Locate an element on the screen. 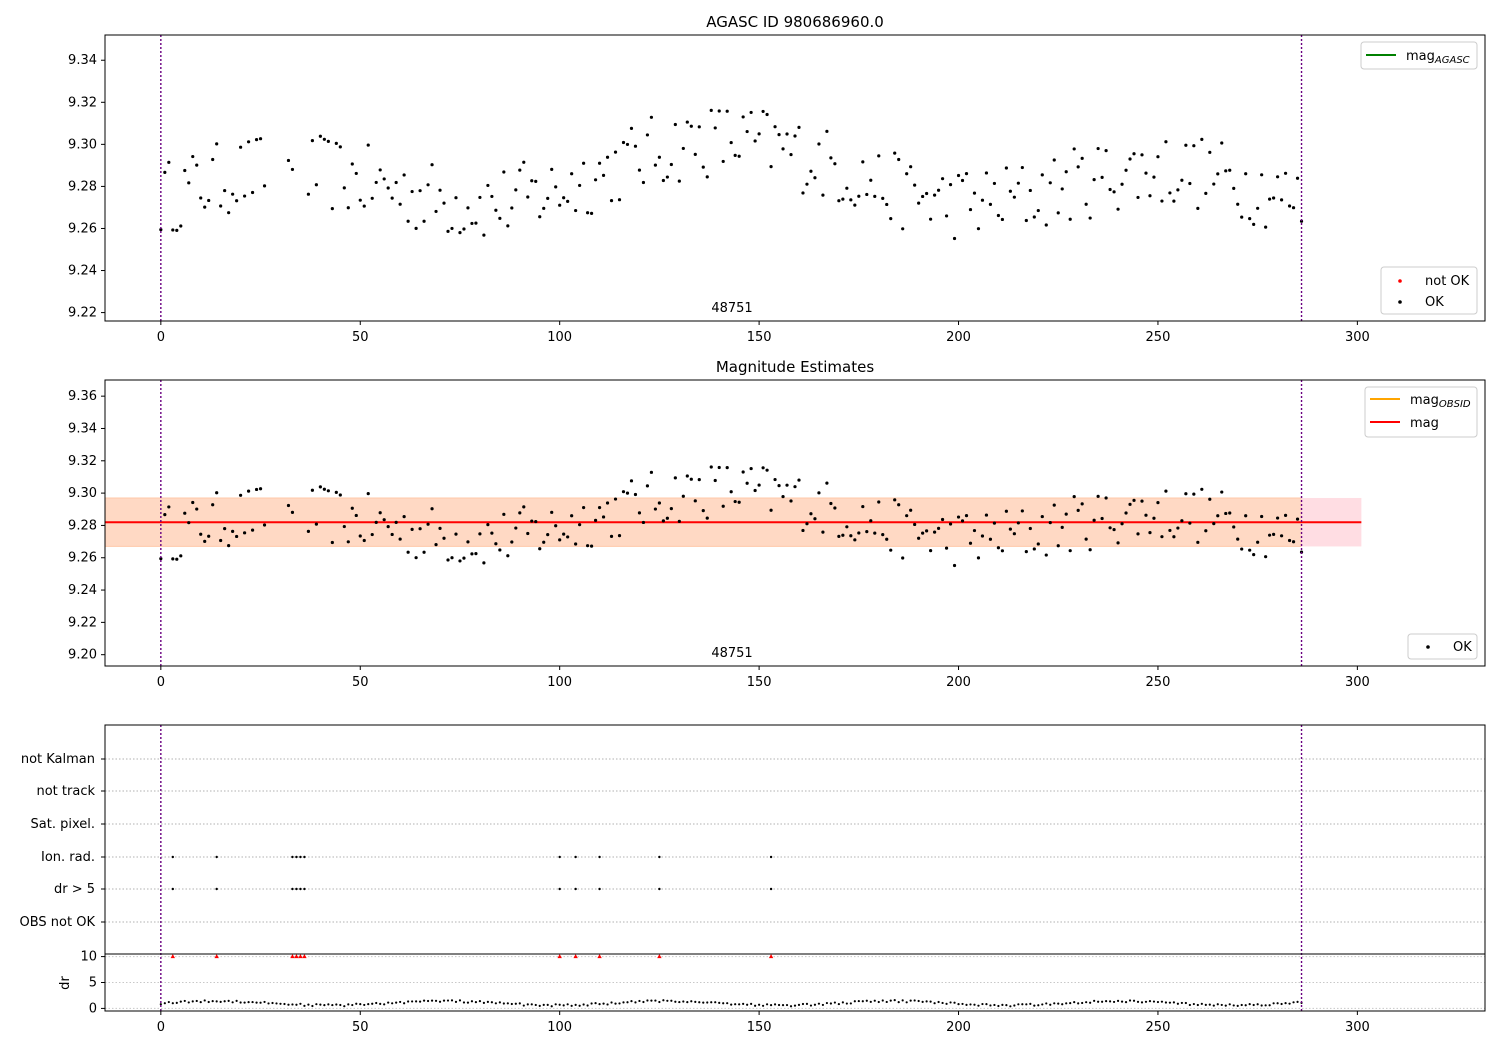  x-tick-label: 250 is located at coordinates (1158, 1027).